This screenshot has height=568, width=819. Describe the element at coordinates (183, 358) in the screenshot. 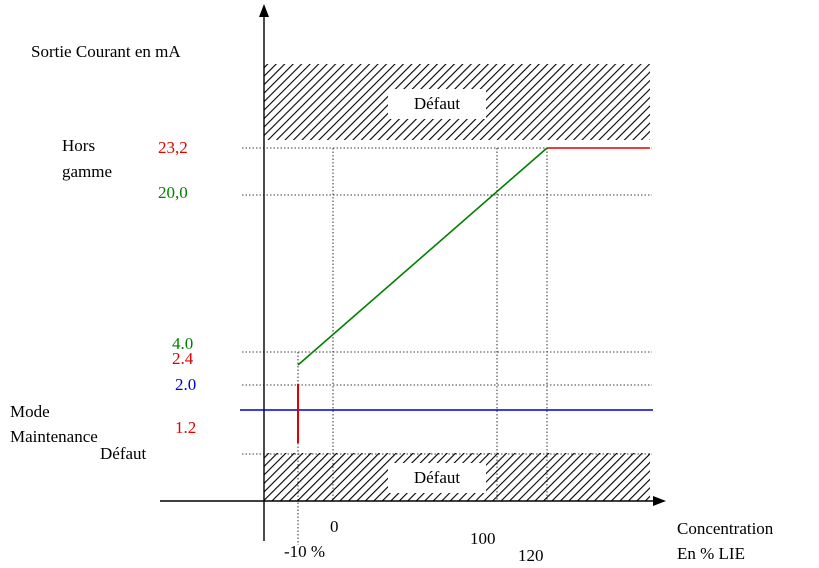

I see `y-tick-2-4: 2.4` at that location.